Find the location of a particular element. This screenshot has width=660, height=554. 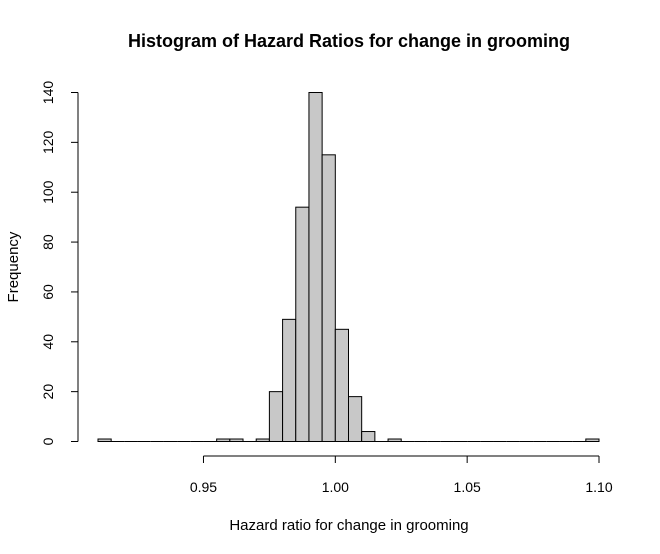

y-axis: 0 20 40 60 80 100 120 140 is located at coordinates (59, 263).